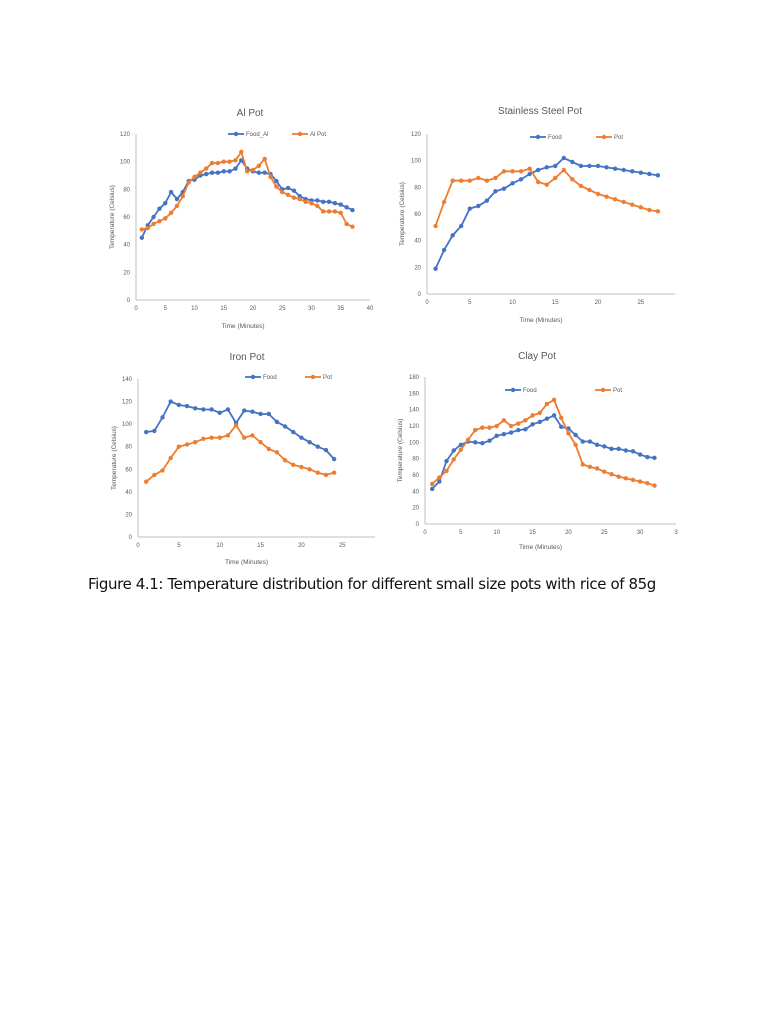 The image size is (768, 1024). Describe the element at coordinates (128, 515) in the screenshot. I see `y-tick-label: 20` at that location.